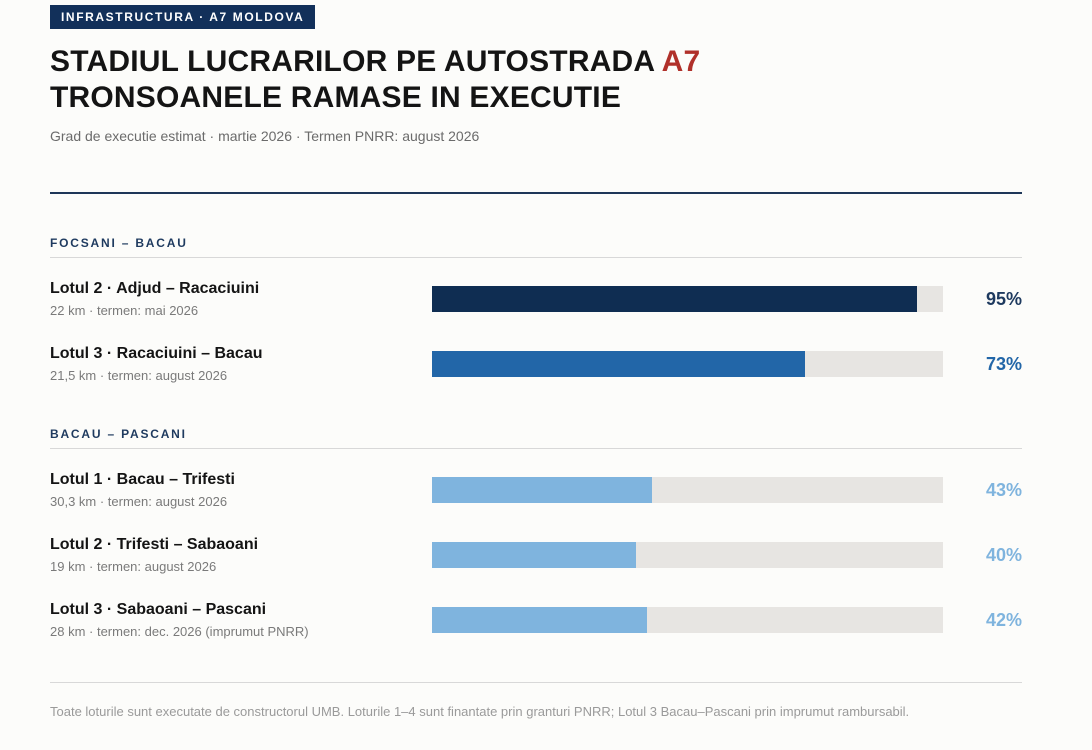 The width and height of the screenshot is (1092, 750). I want to click on header-divider, so click(536, 193).